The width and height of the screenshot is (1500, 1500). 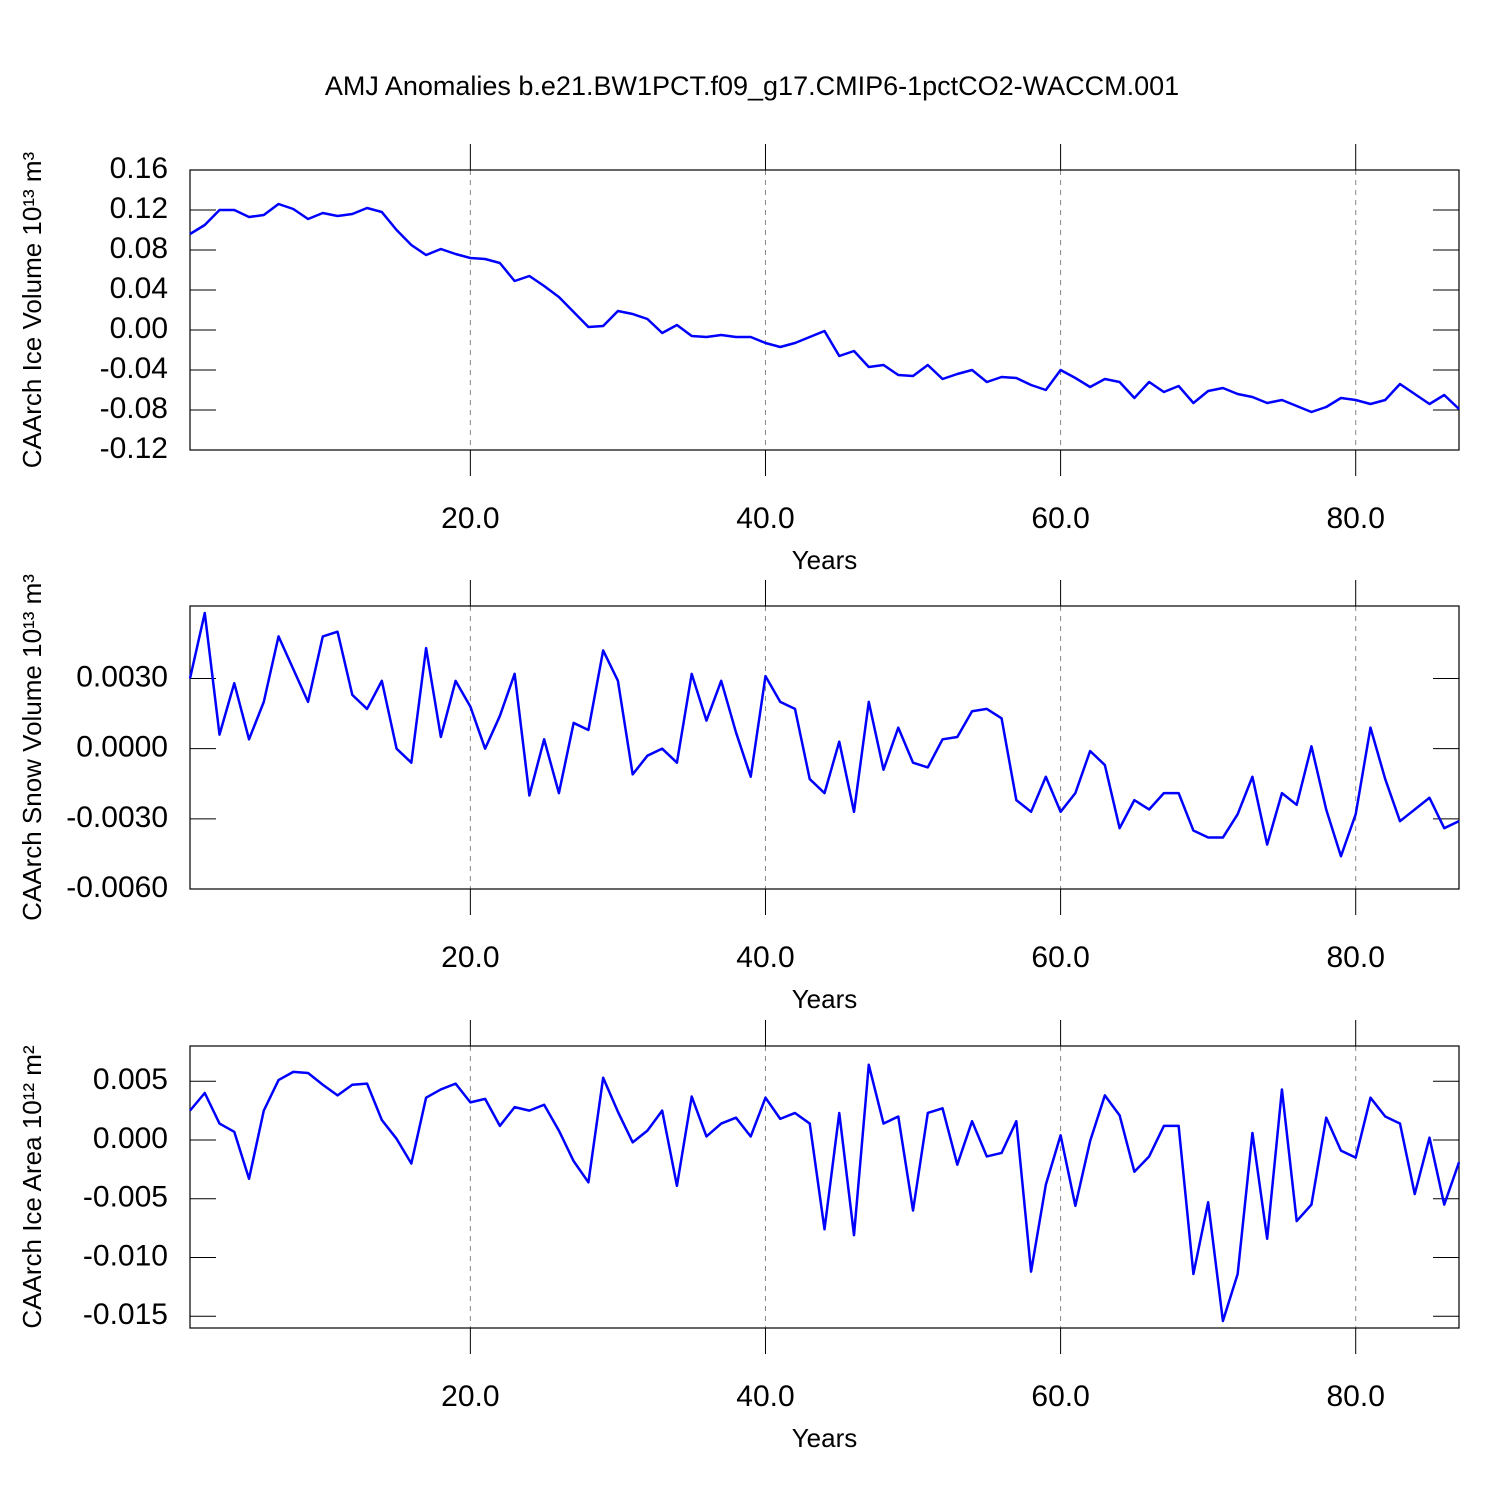 What do you see at coordinates (139, 168) in the screenshot?
I see `y-tick-label: 0.16` at bounding box center [139, 168].